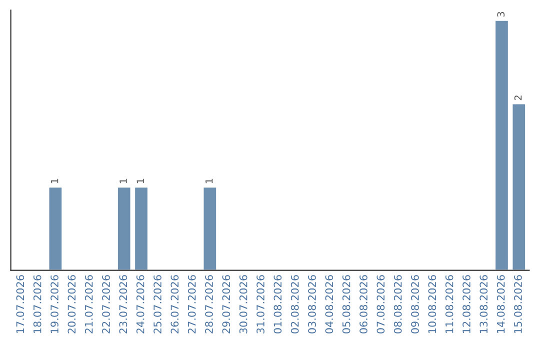 This screenshot has height=340, width=540. Describe the element at coordinates (158, 304) in the screenshot. I see `x-tick-label: 25.07.2026` at that location.